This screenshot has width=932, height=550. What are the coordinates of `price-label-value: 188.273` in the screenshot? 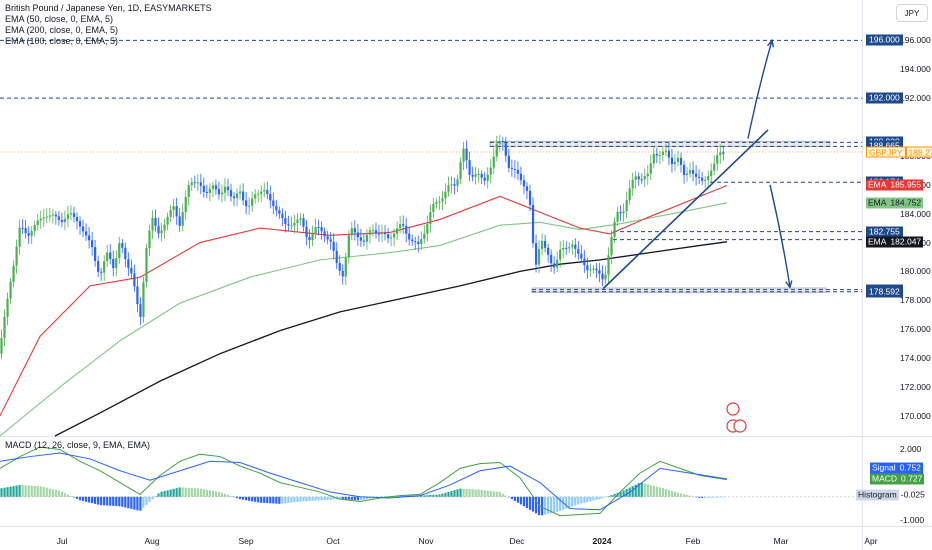 It's located at (918, 152).